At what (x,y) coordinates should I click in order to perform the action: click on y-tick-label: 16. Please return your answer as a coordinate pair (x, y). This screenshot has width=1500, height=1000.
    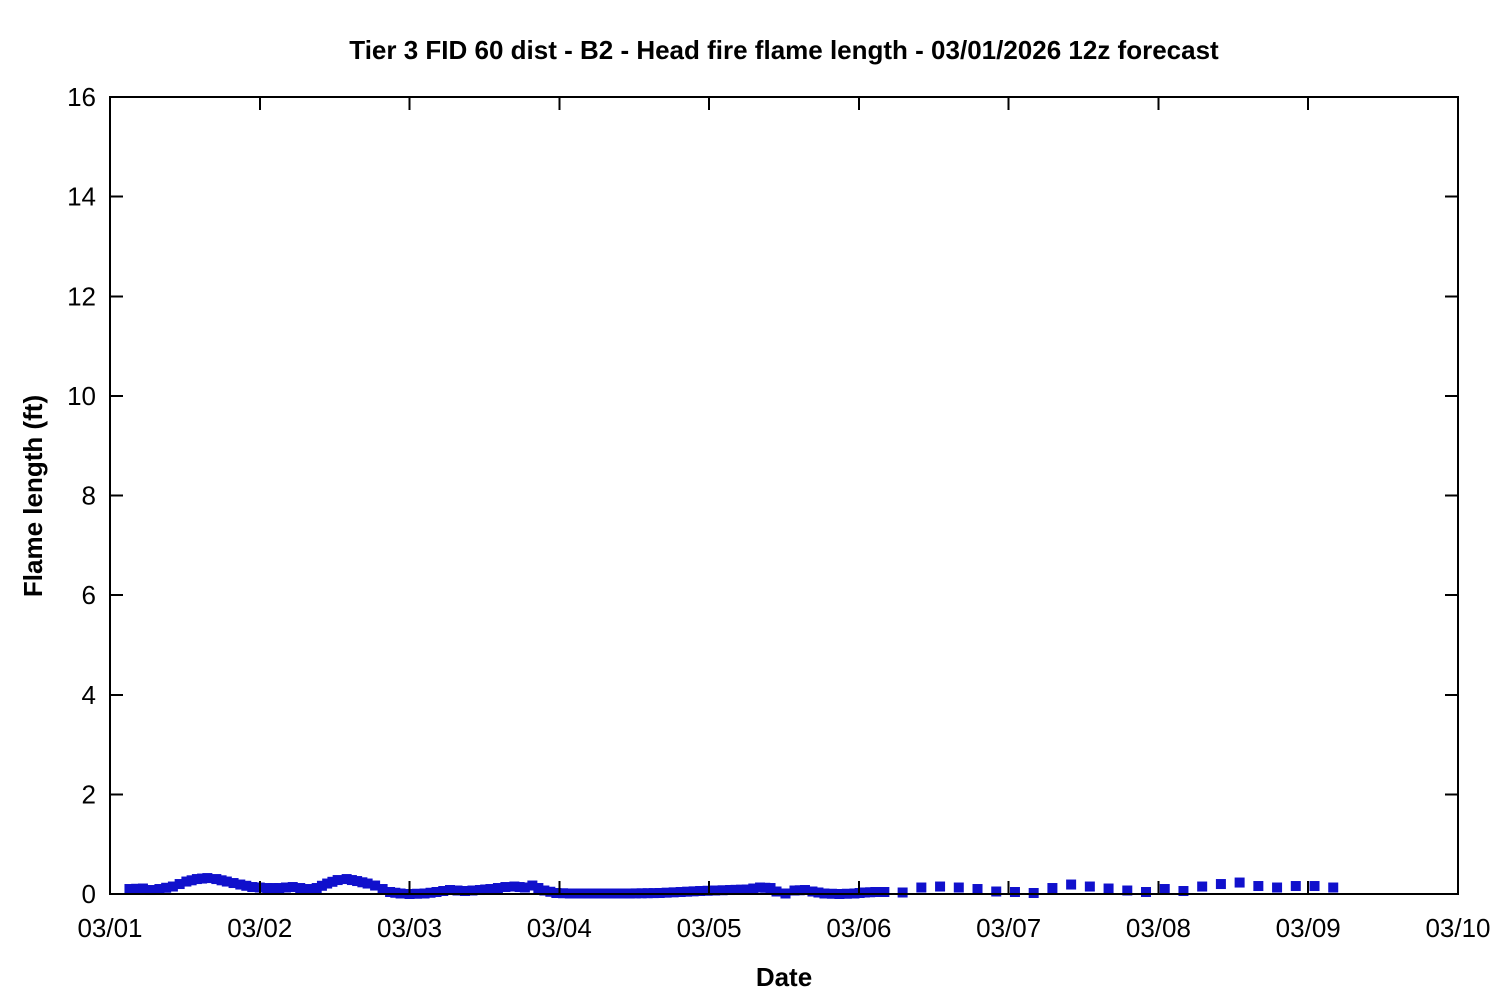
    Looking at the image, I should click on (81, 97).